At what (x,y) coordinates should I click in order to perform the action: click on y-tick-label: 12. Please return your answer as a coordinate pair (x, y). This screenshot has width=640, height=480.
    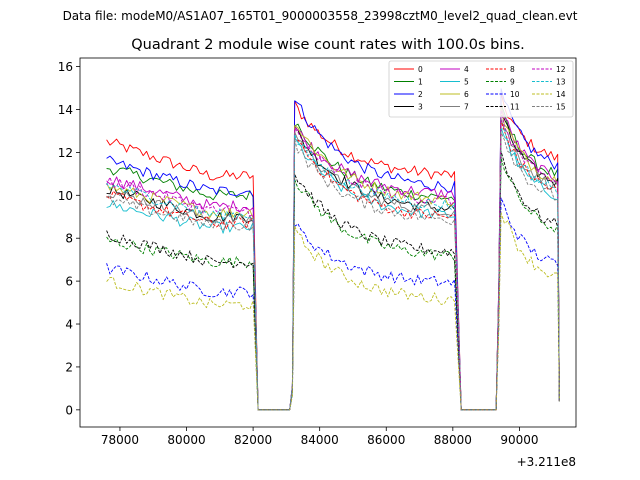
    Looking at the image, I should click on (65, 153).